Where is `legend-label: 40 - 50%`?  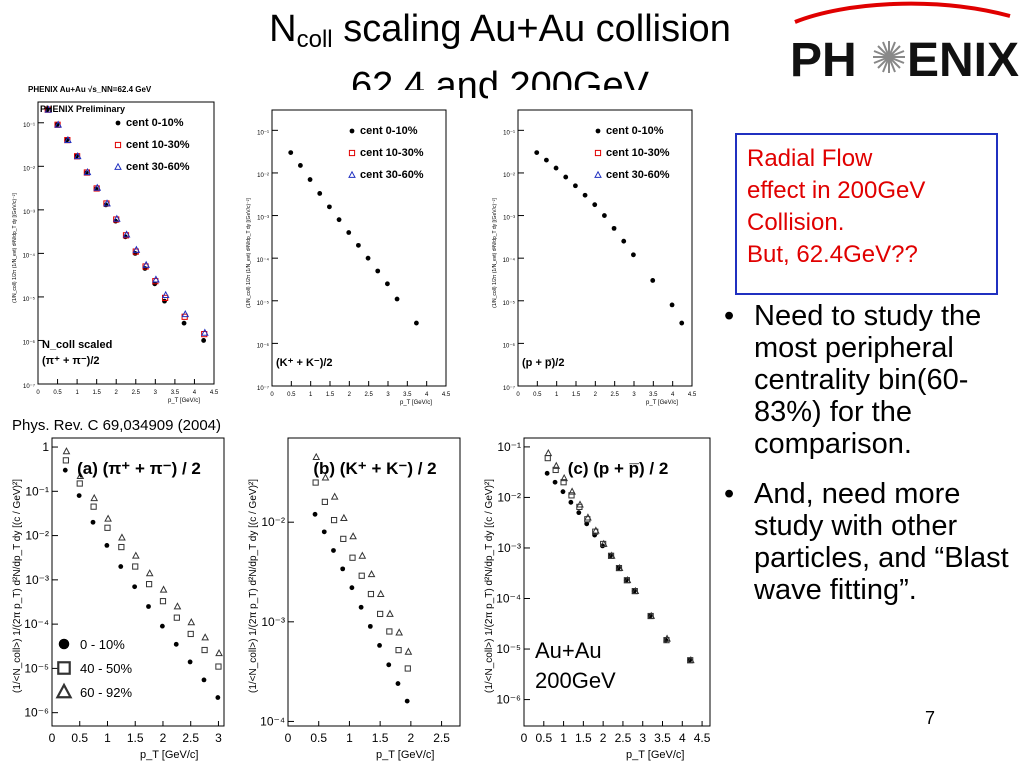
legend-label: 40 - 50% is located at coordinates (106, 668).